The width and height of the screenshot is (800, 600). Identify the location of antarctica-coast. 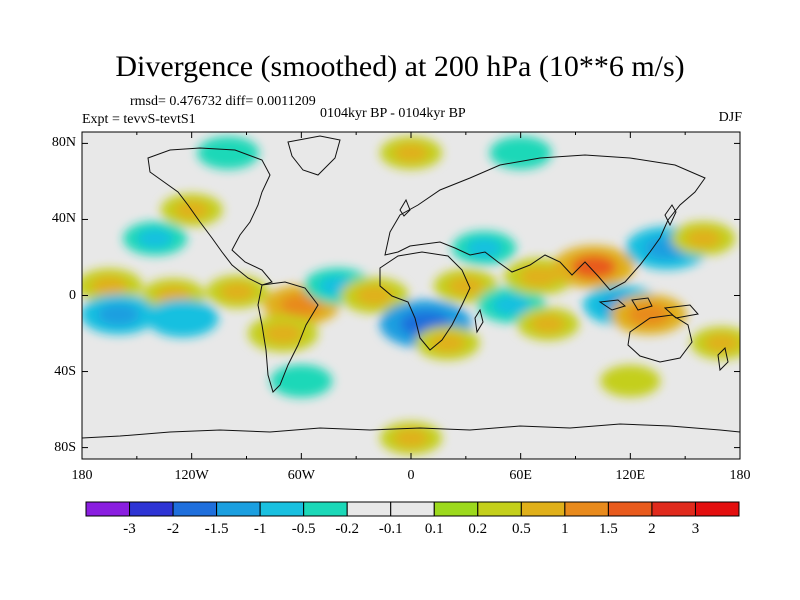
(411, 431).